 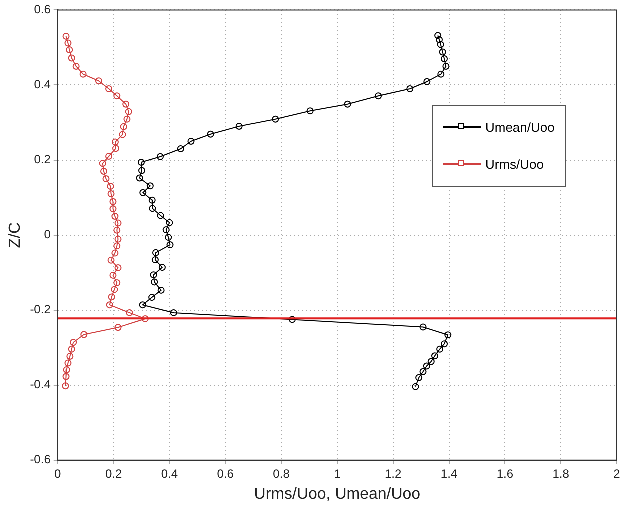 I want to click on x-tick-label: 1.4, so click(x=449, y=473).